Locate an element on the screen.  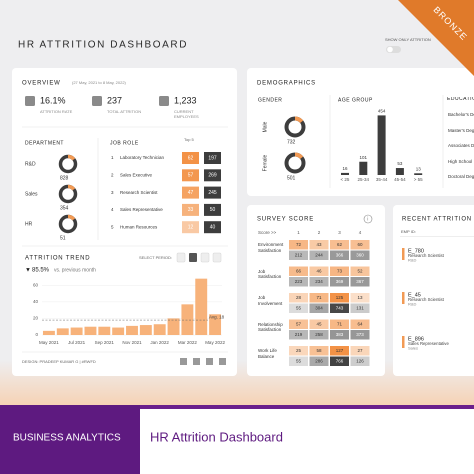
x-tick-label: May 2022 is located at coordinates (215, 342).